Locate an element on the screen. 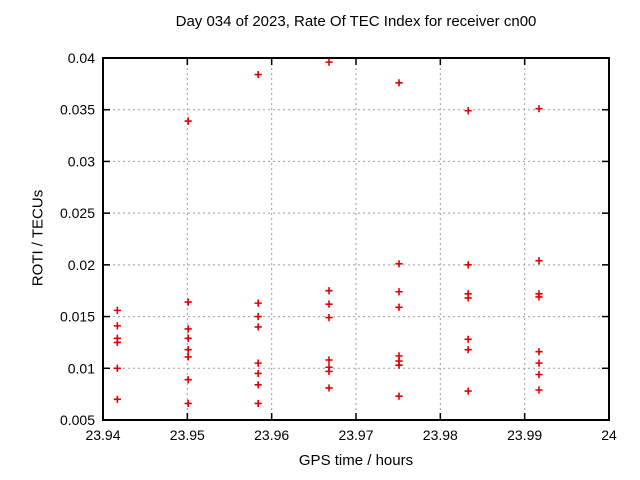 This screenshot has width=640, height=480. x-tick-label: 23.97 is located at coordinates (355, 435).